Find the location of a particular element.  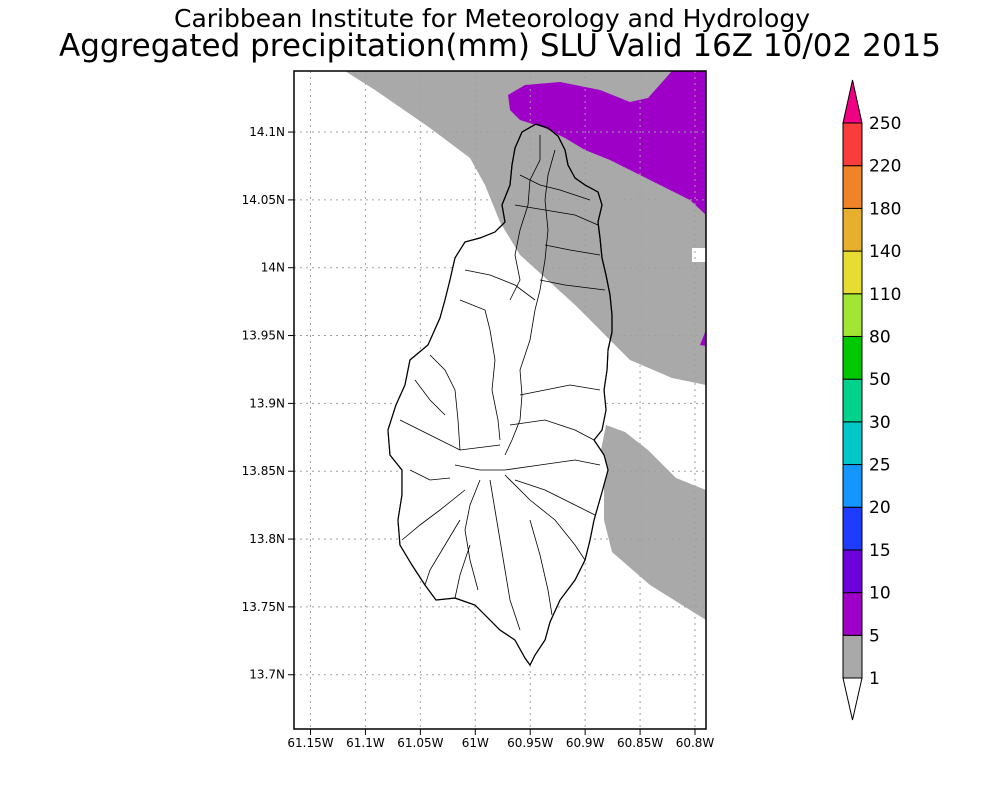

x-tick-label: 60.9W is located at coordinates (585, 743).